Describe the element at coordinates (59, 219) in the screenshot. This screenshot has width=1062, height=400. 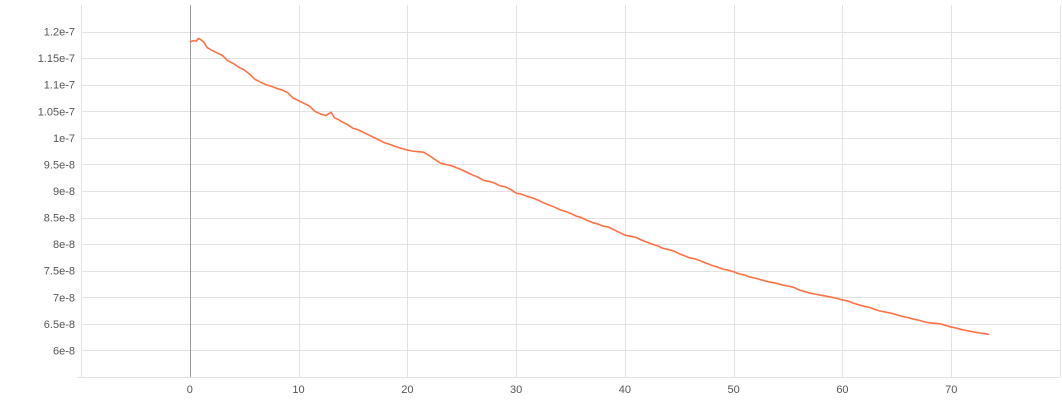
I see `y-tick-label: 8.5e-8` at that location.